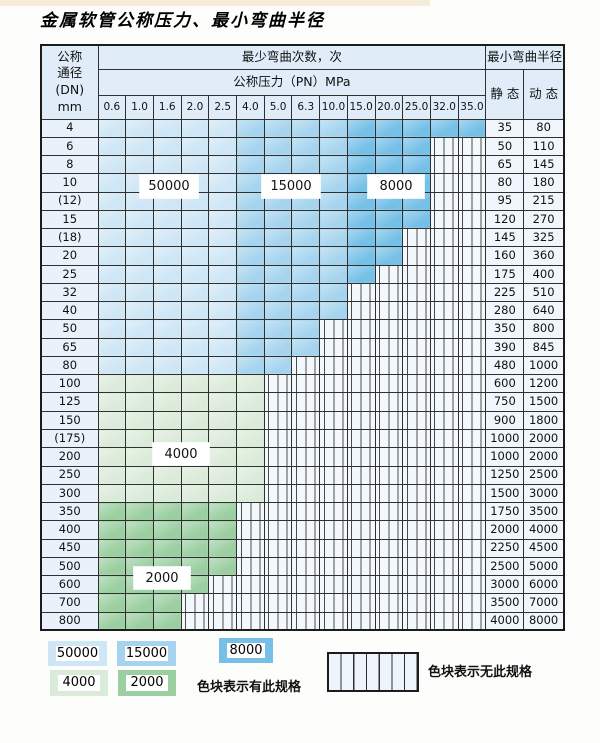 This screenshot has height=743, width=600. Describe the element at coordinates (544, 165) in the screenshot. I see `dynamic-radius-cell: 145` at that location.